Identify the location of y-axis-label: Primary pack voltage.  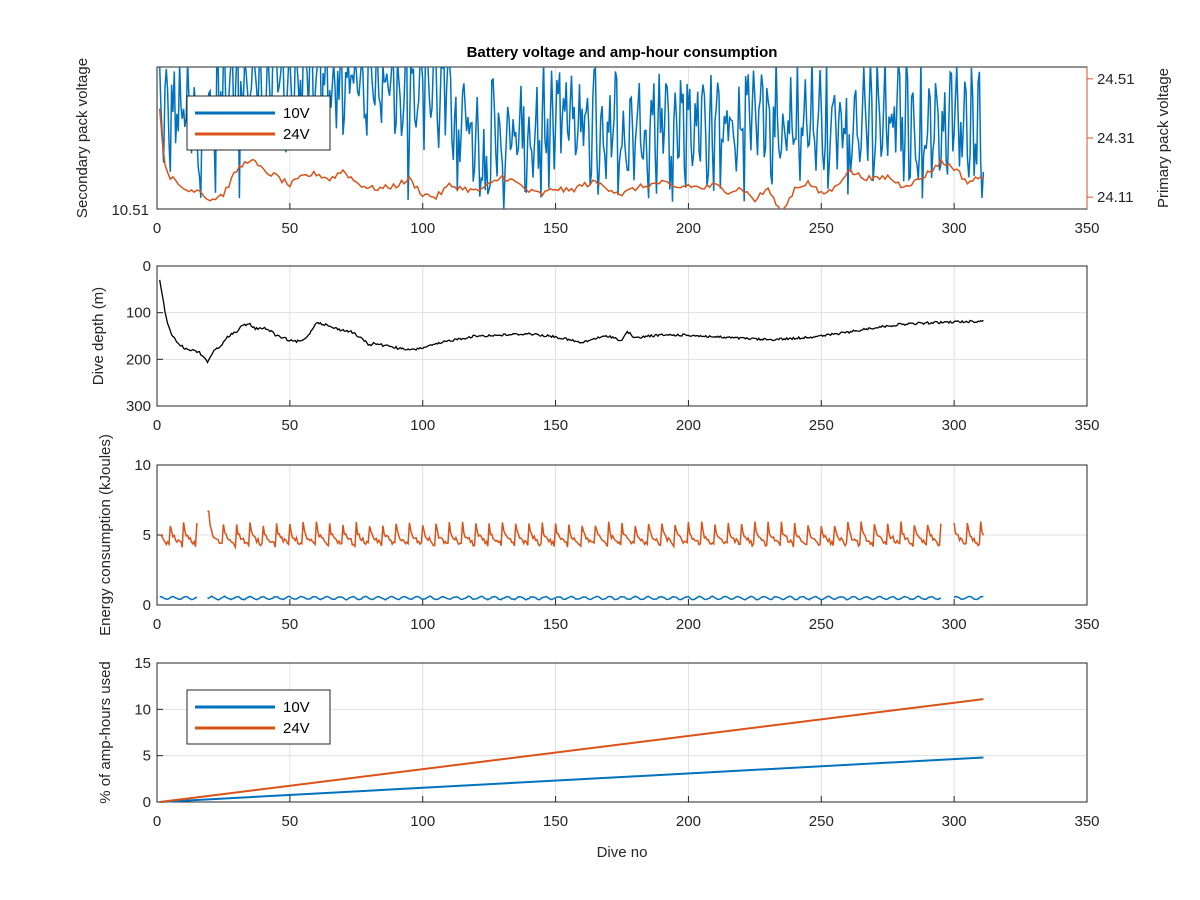
(1163, 138).